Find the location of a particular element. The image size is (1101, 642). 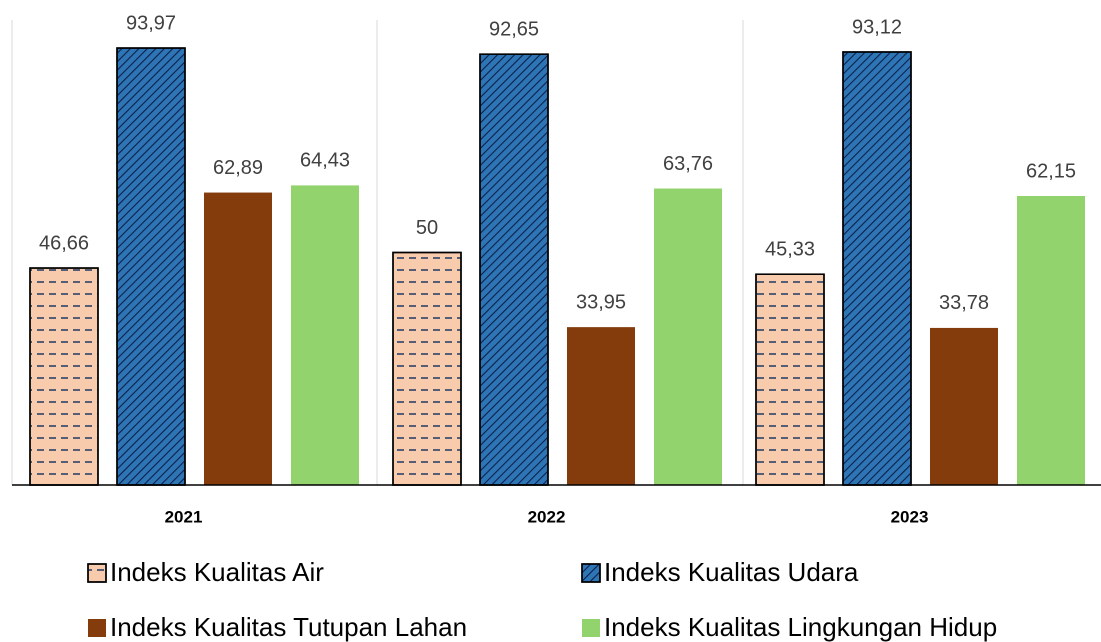

x-tick-label: 2022 is located at coordinates (547, 516).